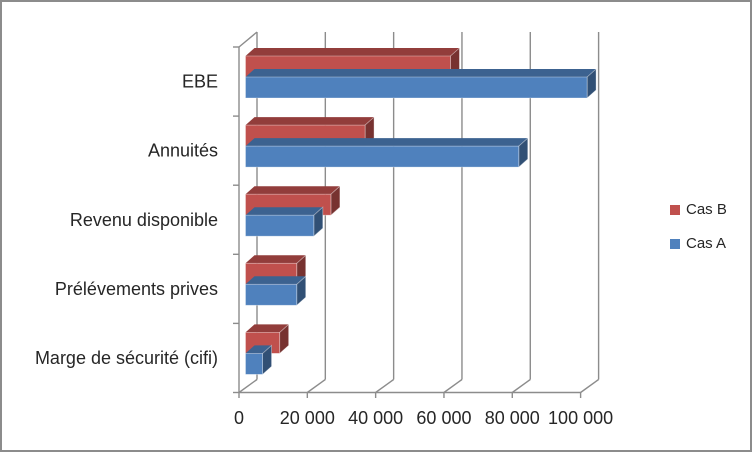  Describe the element at coordinates (706, 209) in the screenshot. I see `legend-label-cas-b: Cas B` at that location.